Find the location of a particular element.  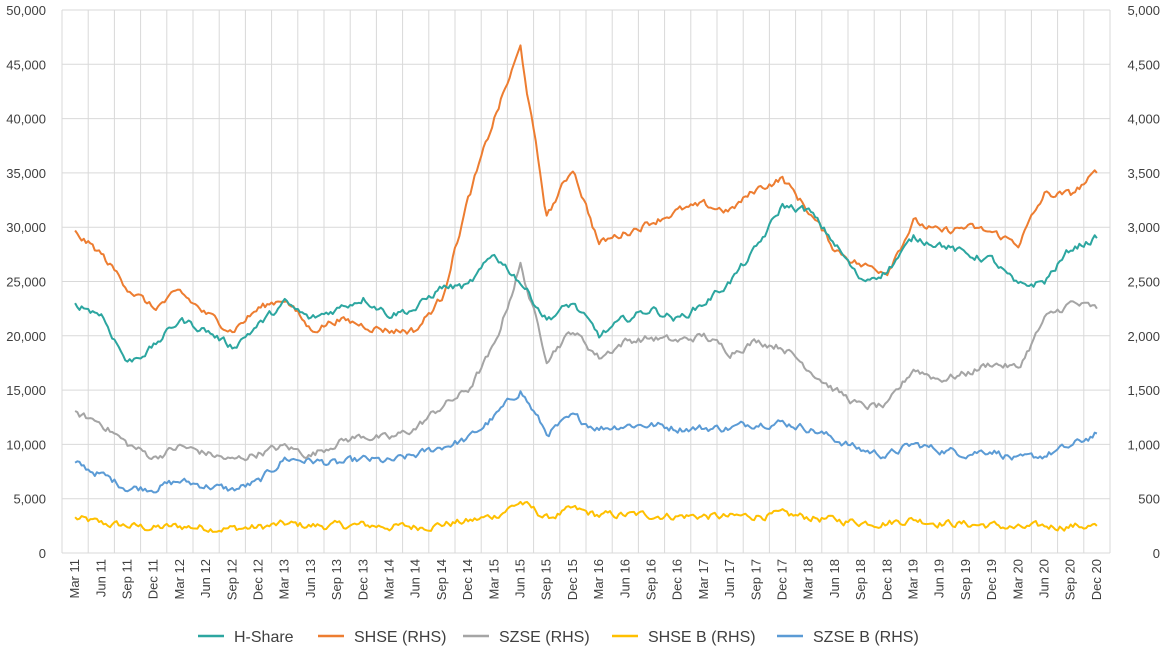

x-tick-label: Sep 13 is located at coordinates (336, 579).